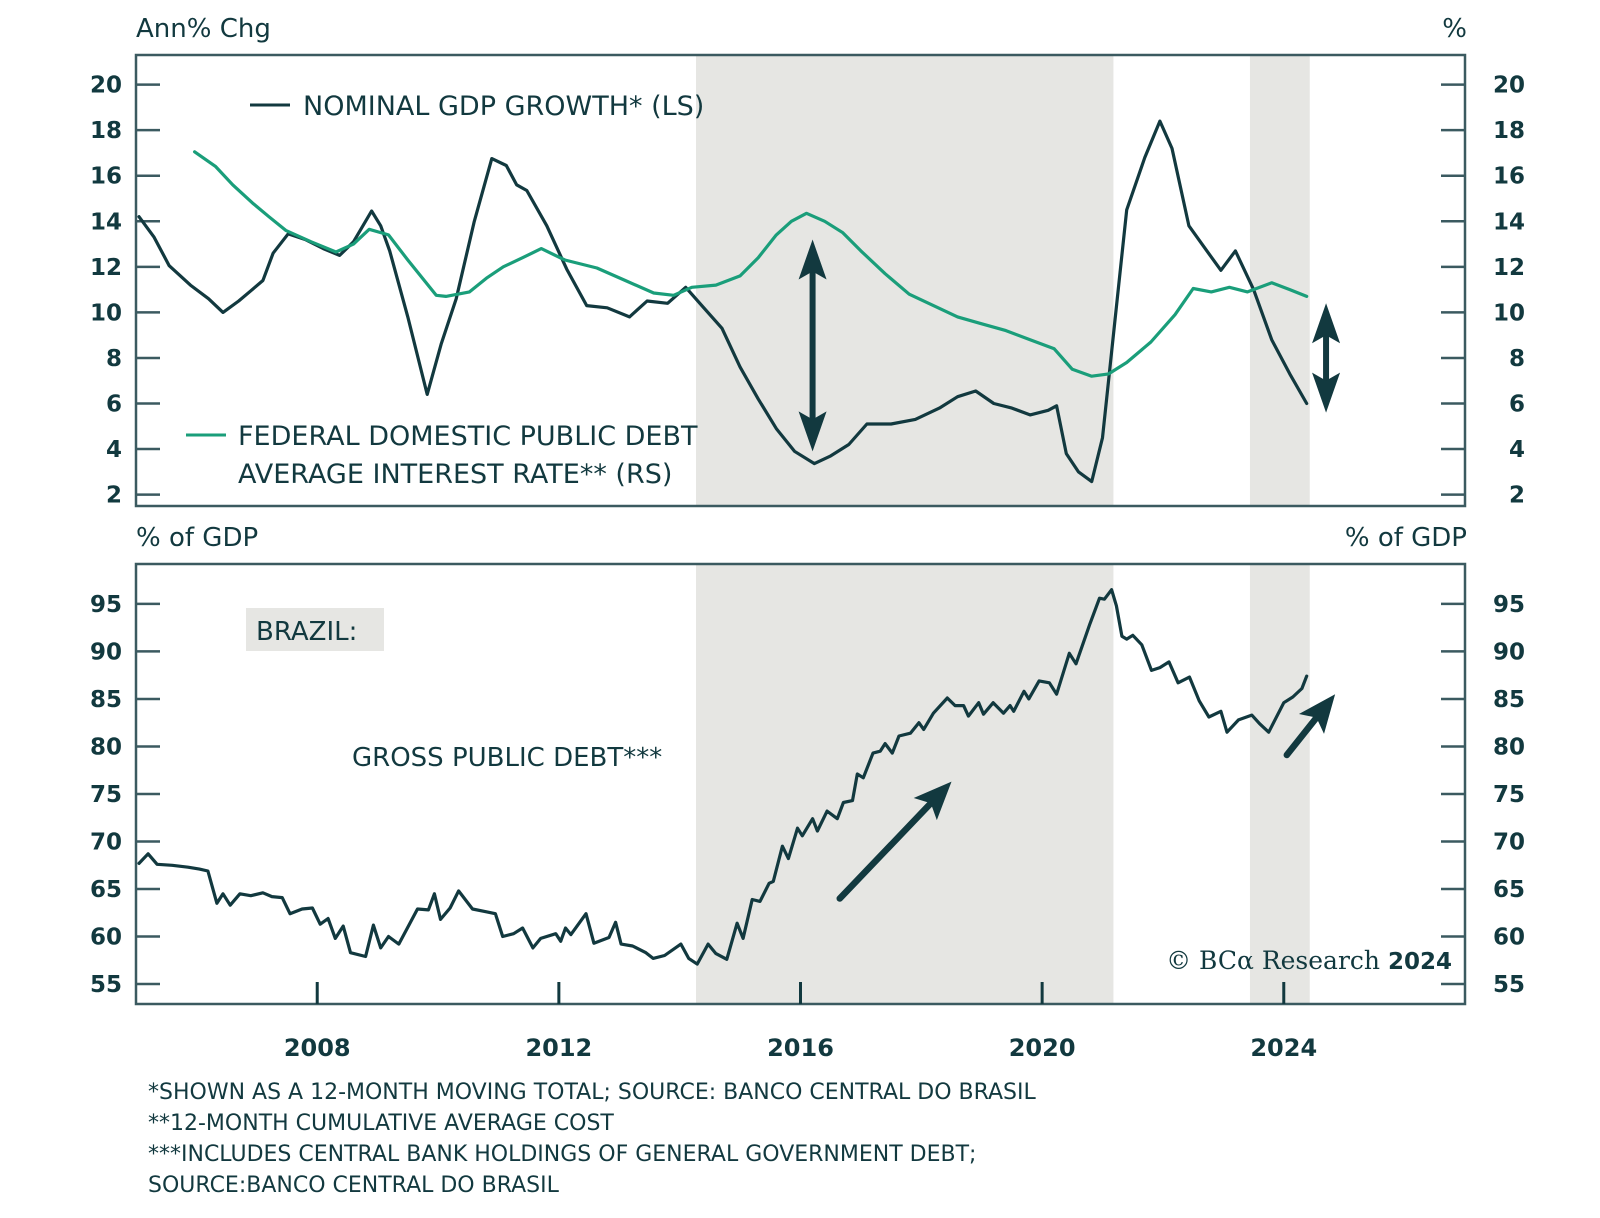  Describe the element at coordinates (203, 29) in the screenshot. I see `top-left-axis-label: Ann% Chg` at that location.